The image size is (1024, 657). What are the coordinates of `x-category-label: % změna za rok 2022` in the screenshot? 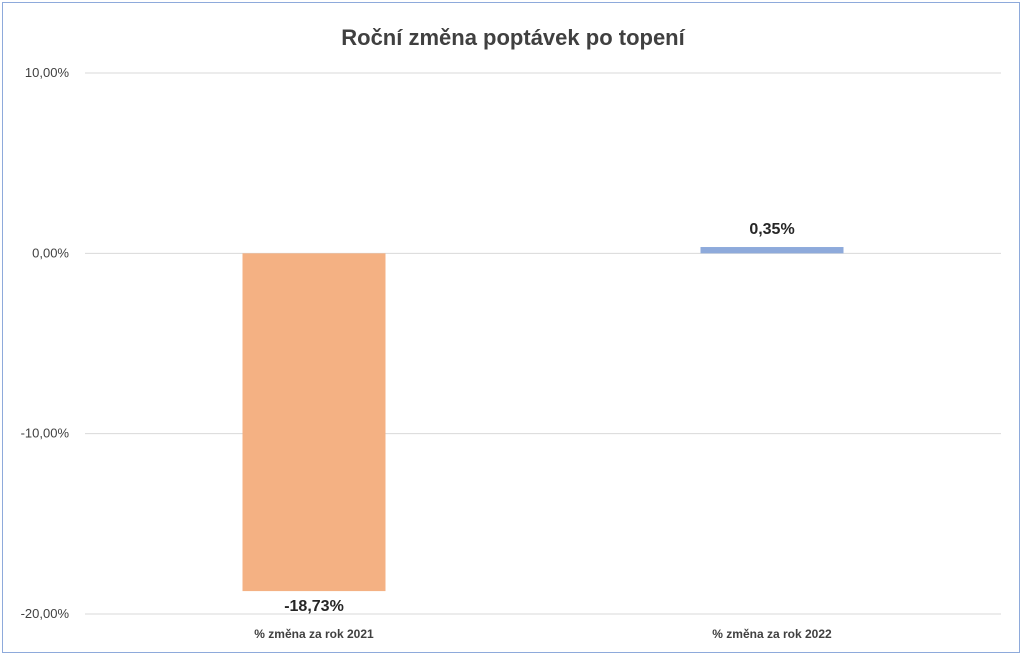 It's located at (772, 634).